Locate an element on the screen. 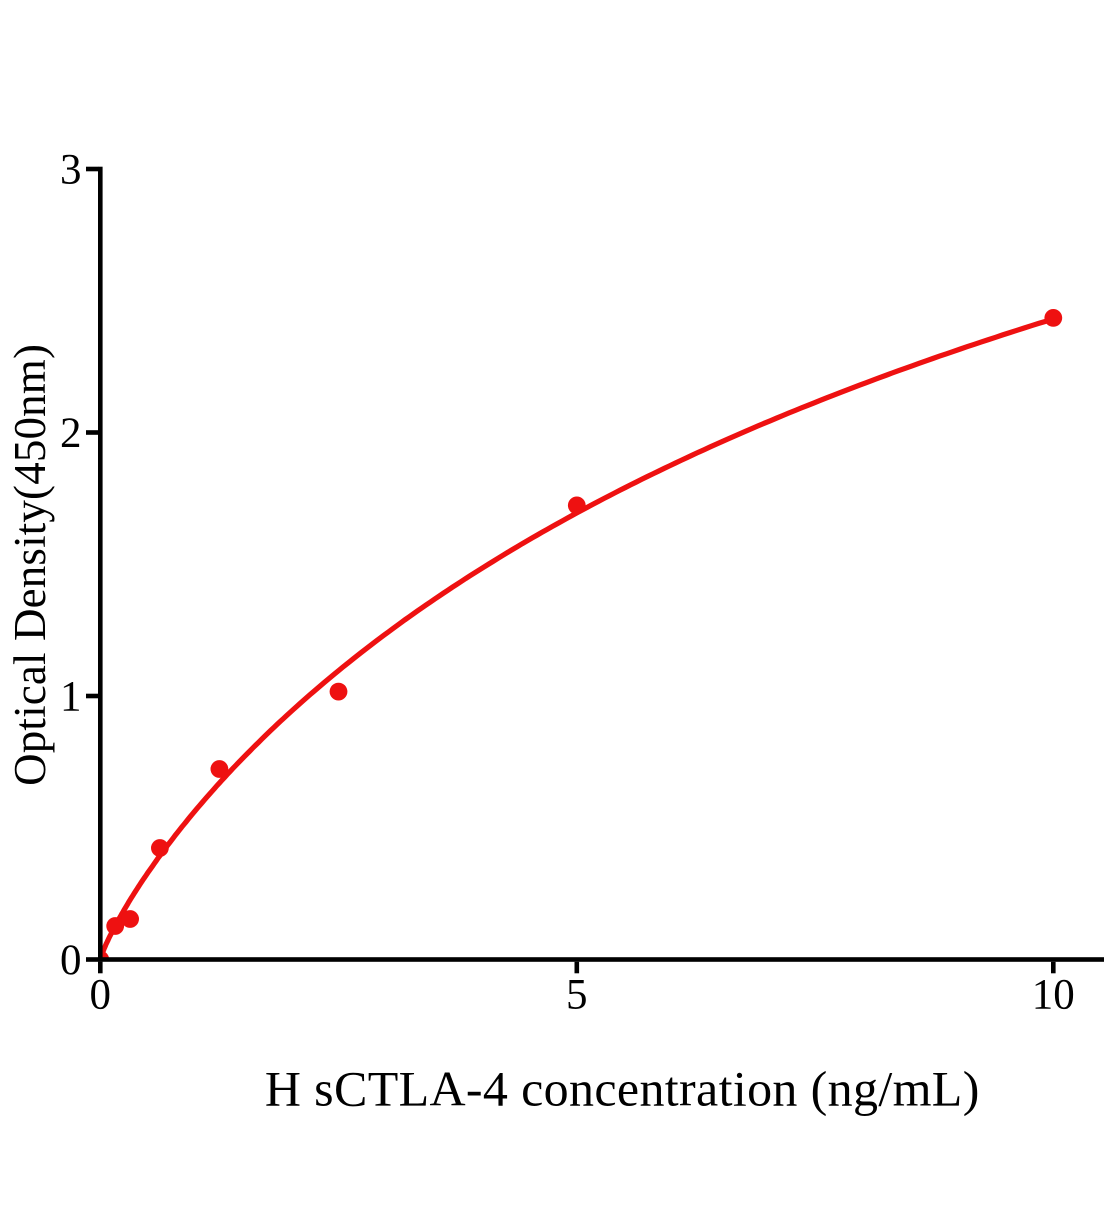 This screenshot has width=1104, height=1205. svg-text: 2 is located at coordinates (71, 433).